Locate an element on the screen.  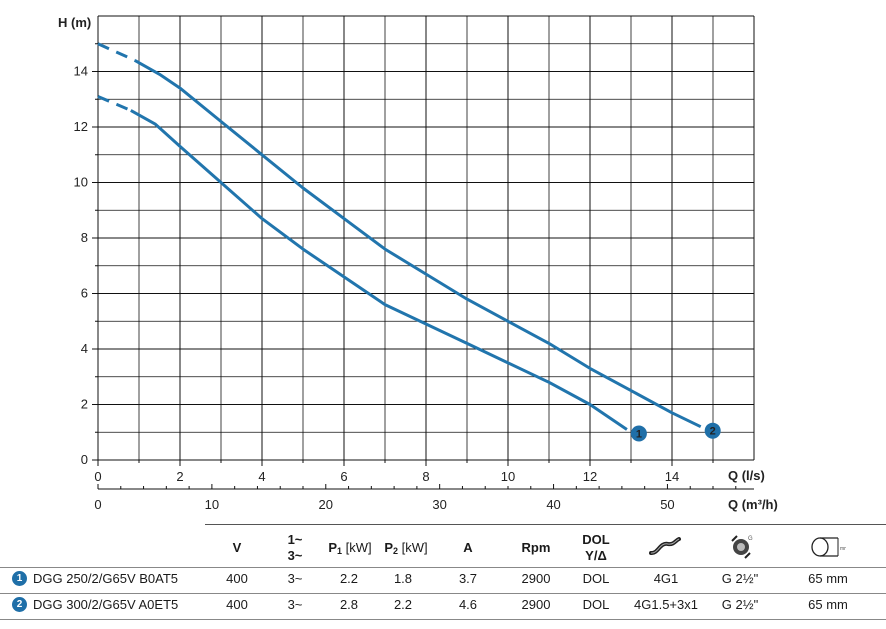
model-name: DGG 300/2/G65V A0ET5 is located at coordinates (106, 604).